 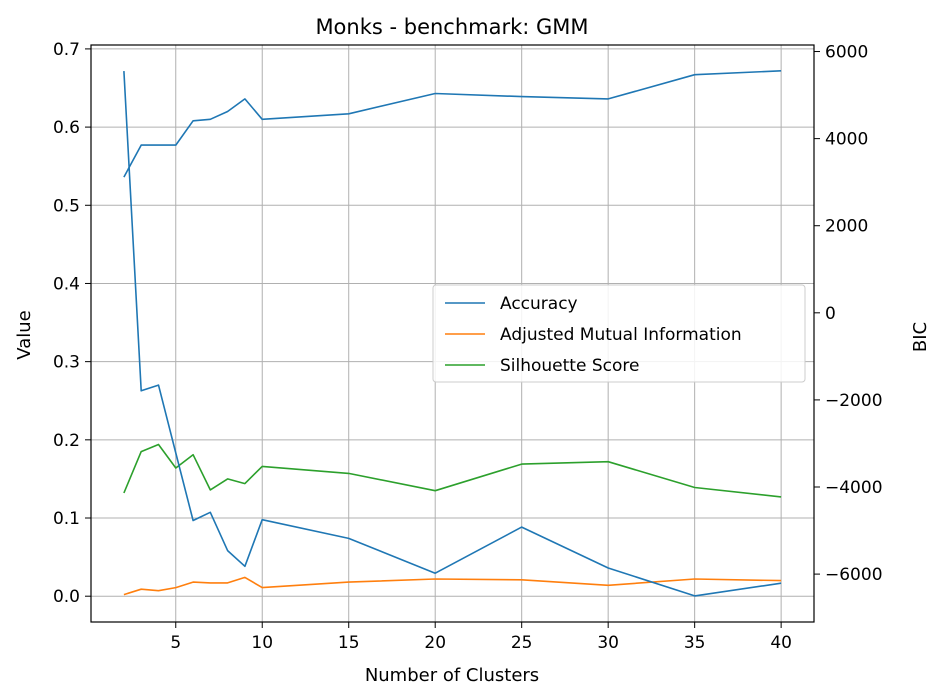 What do you see at coordinates (24, 334) in the screenshot?
I see `y-axis-label: Value` at bounding box center [24, 334].